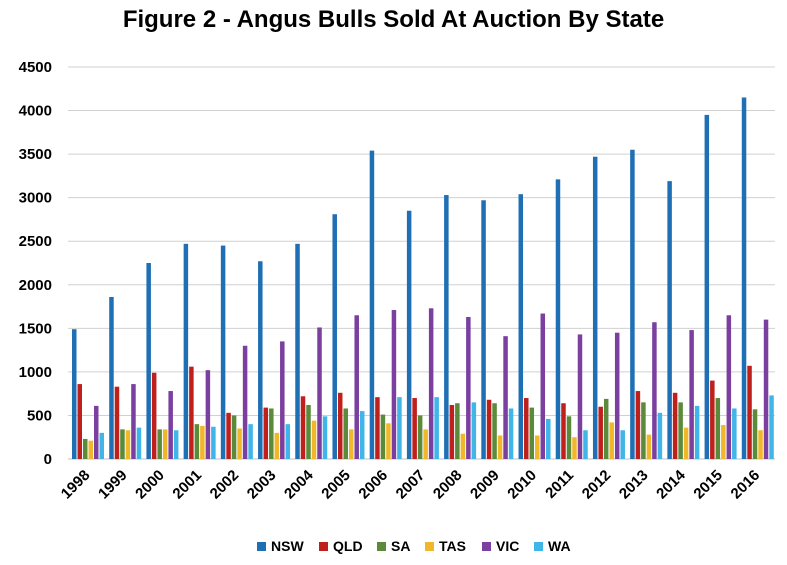  Describe the element at coordinates (766, 389) in the screenshot. I see `bar-vic-2016` at that location.